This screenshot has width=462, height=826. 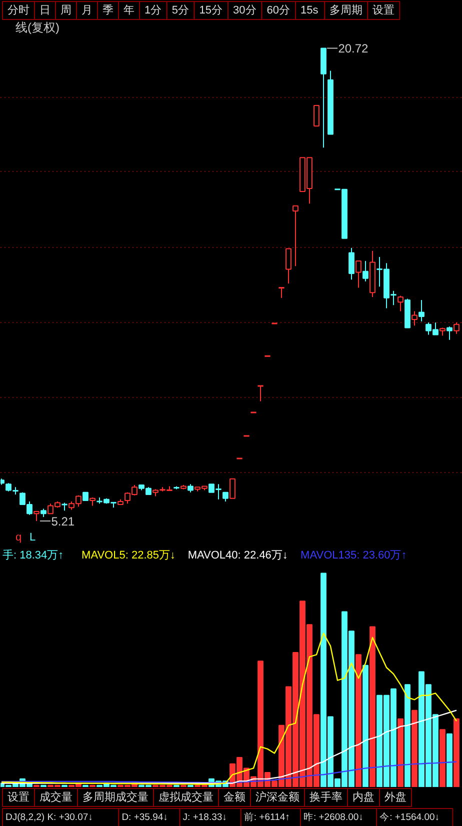 I want to click on text: 年, so click(x=129, y=10).